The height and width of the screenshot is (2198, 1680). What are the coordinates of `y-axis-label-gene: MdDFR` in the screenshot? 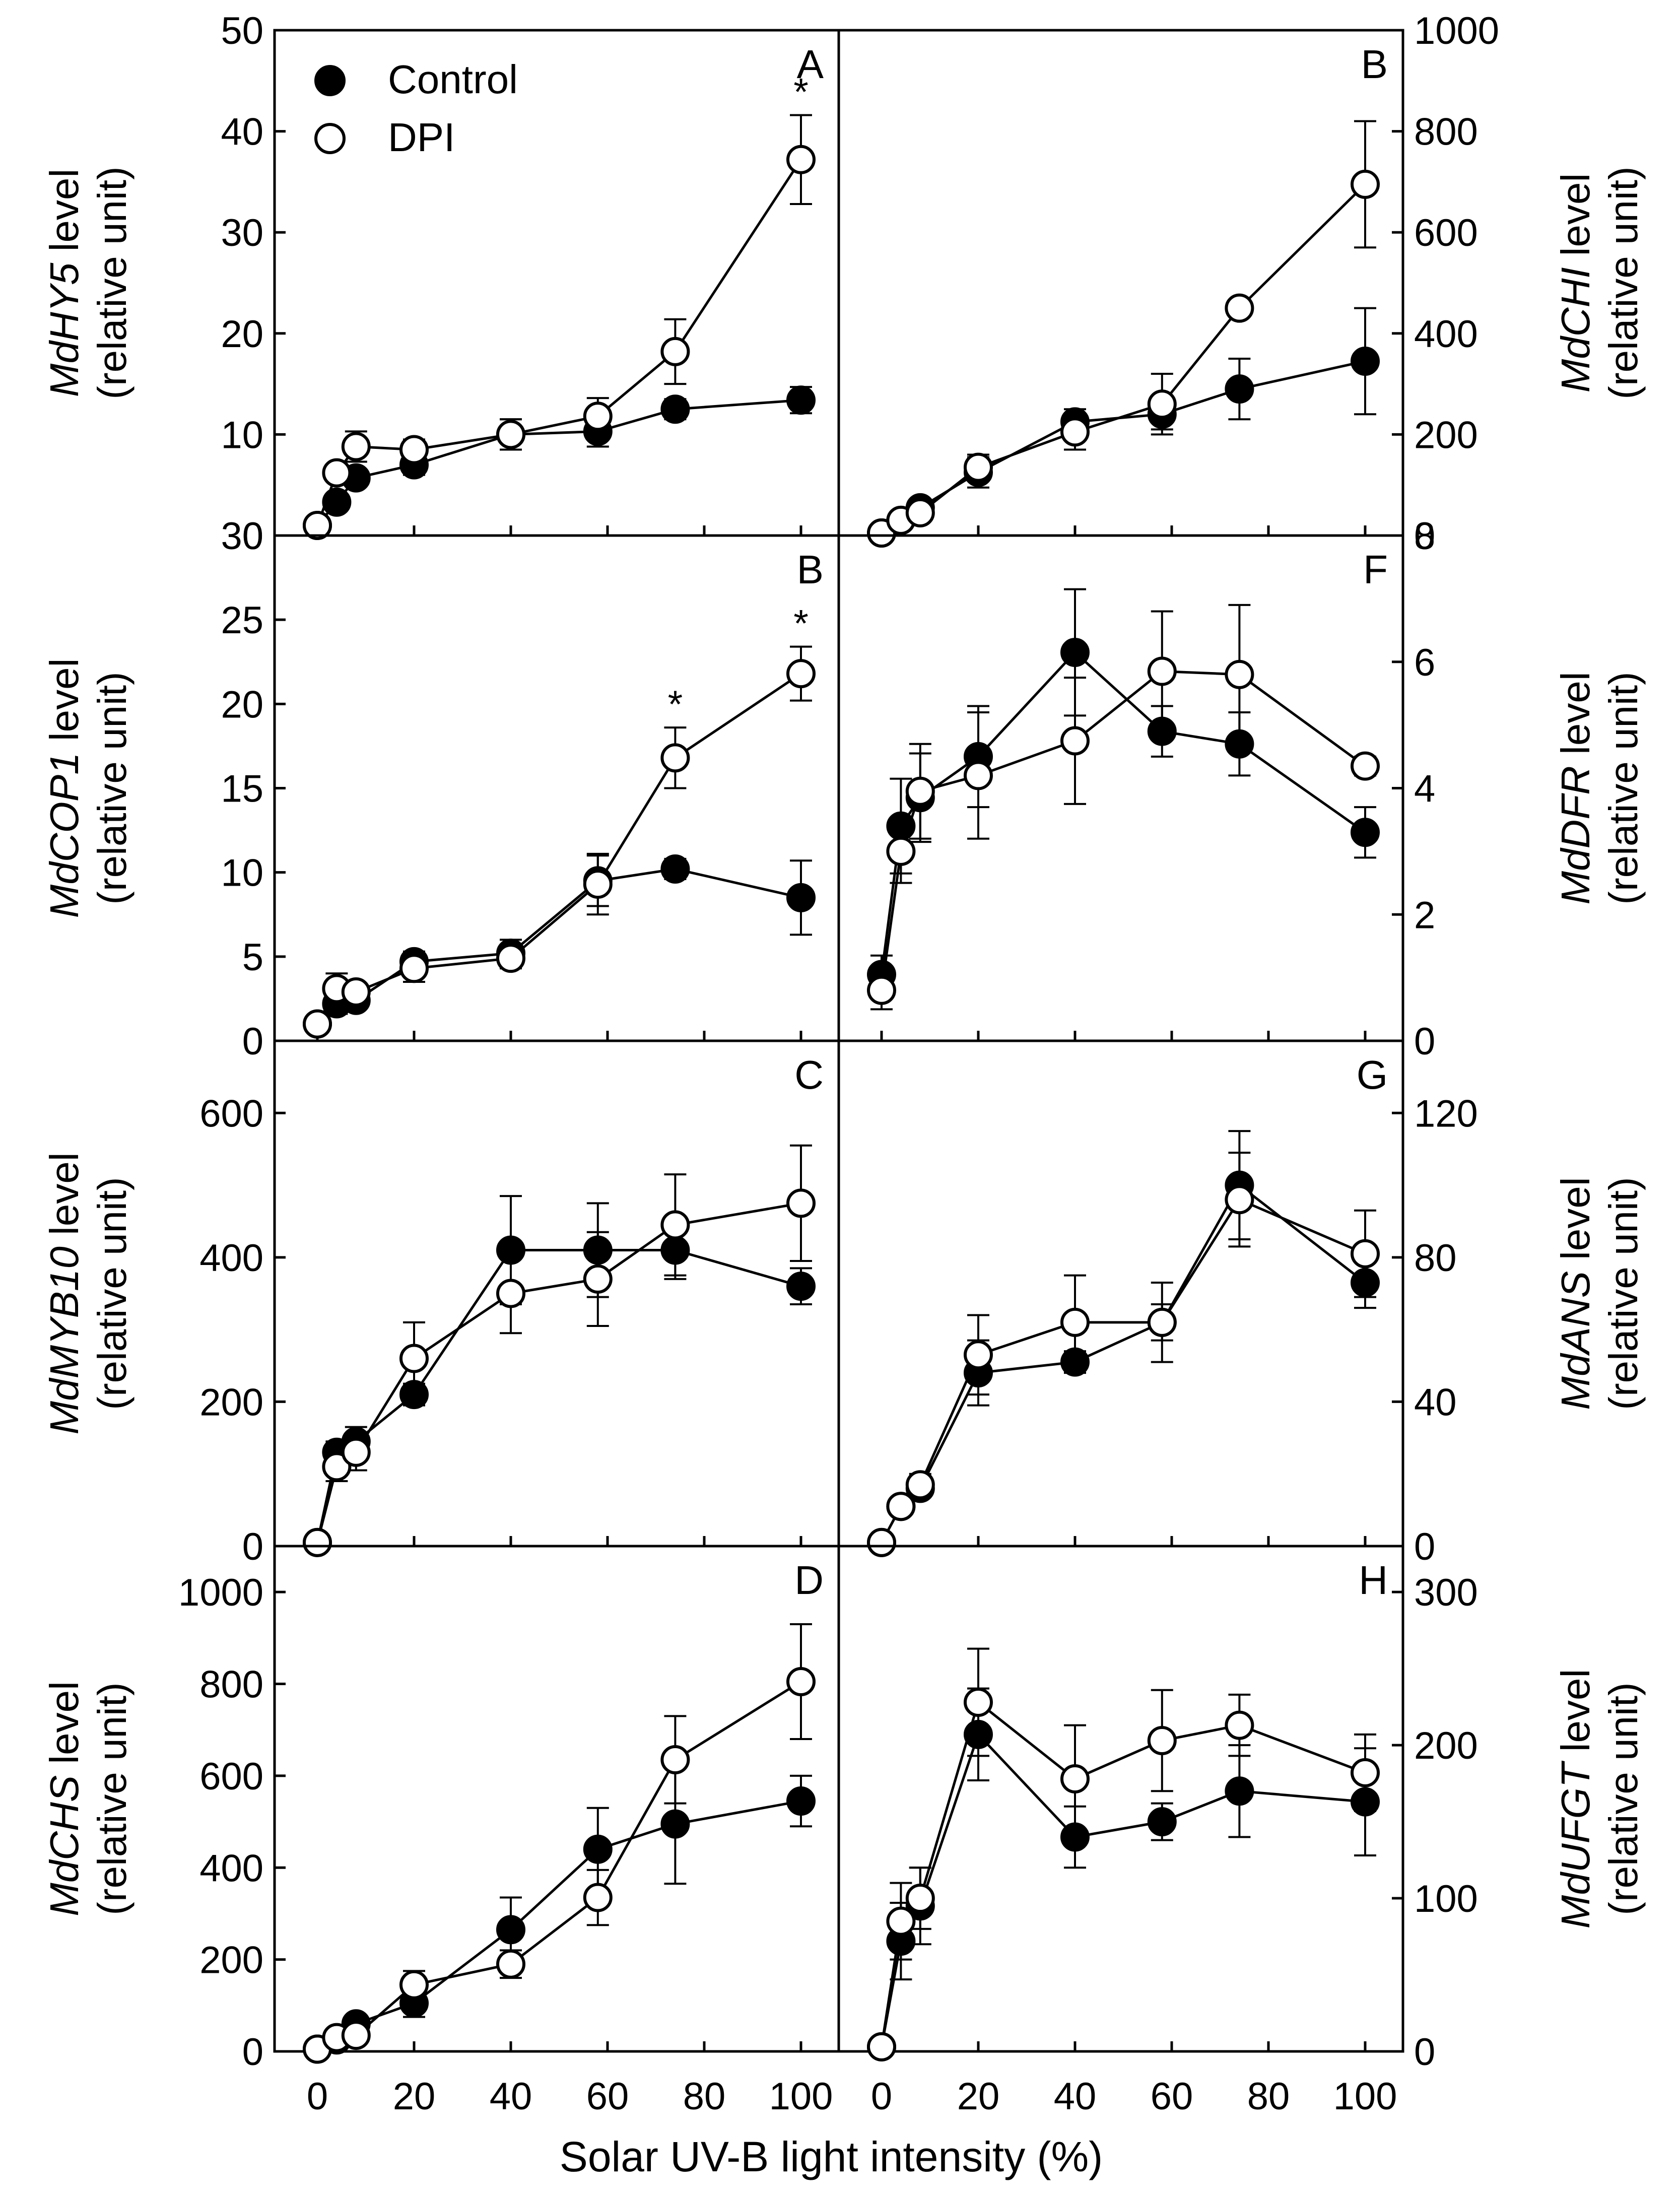 It's located at (1575, 835).